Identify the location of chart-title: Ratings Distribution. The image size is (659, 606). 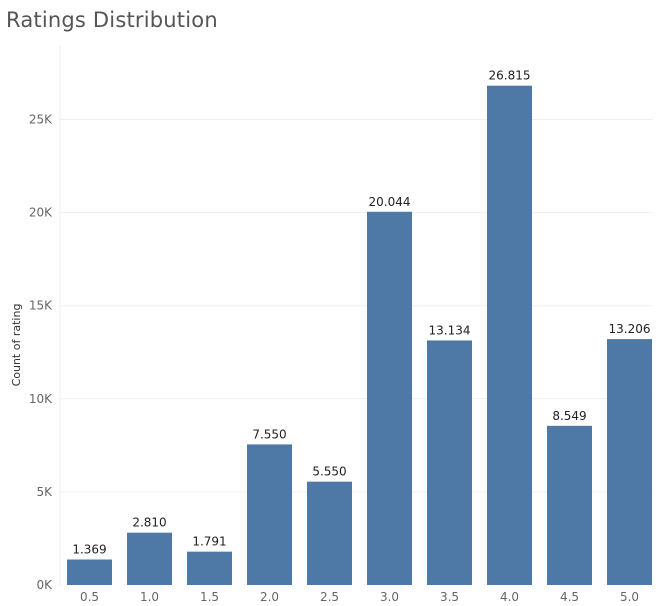
(112, 20).